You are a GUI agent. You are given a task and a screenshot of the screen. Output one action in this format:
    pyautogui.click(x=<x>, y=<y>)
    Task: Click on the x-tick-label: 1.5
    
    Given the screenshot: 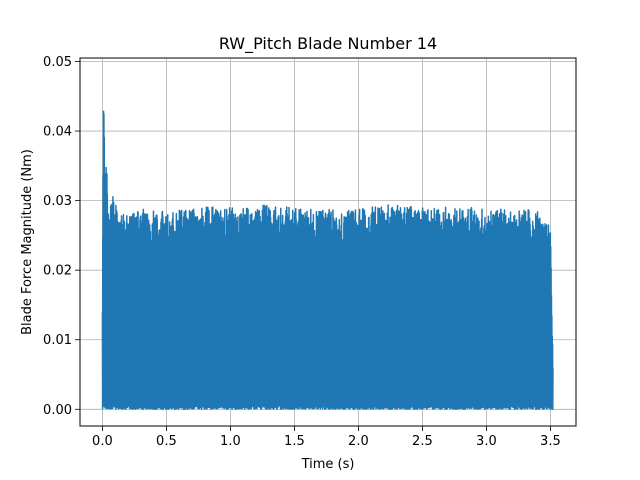 What is the action you would take?
    pyautogui.click(x=294, y=441)
    